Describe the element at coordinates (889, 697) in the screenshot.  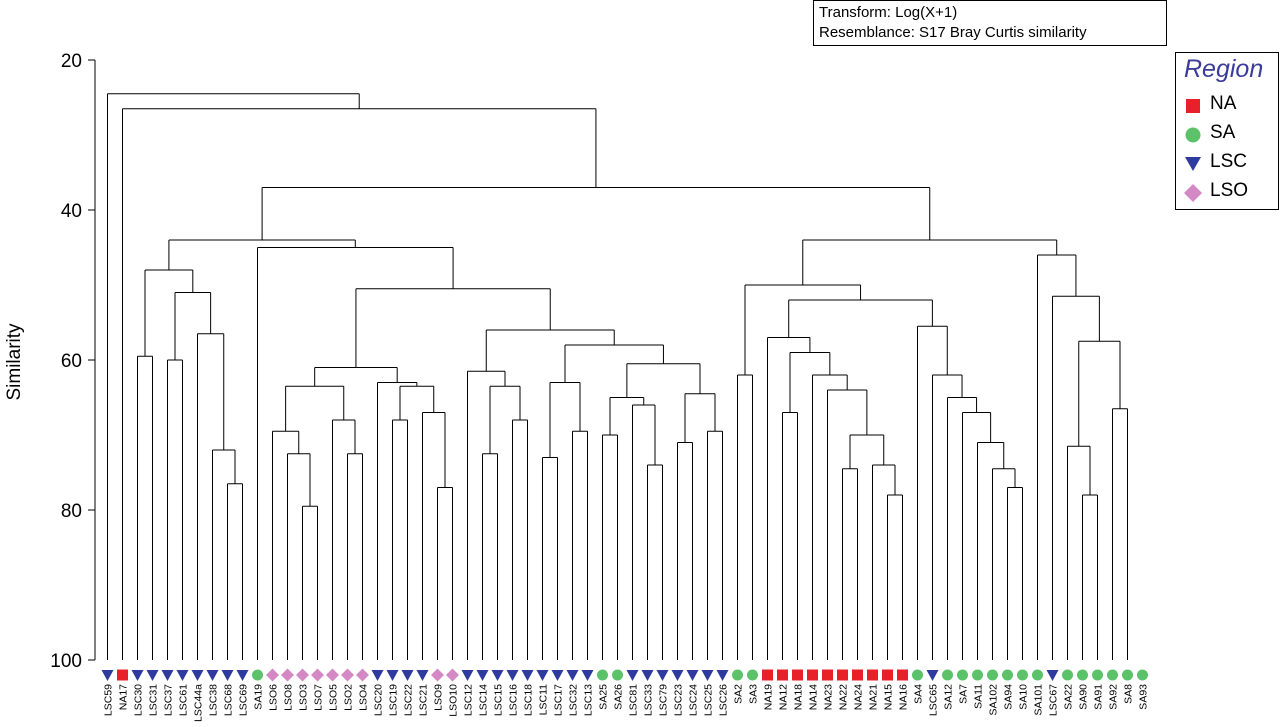
I see `leaf-label: NA15` at that location.